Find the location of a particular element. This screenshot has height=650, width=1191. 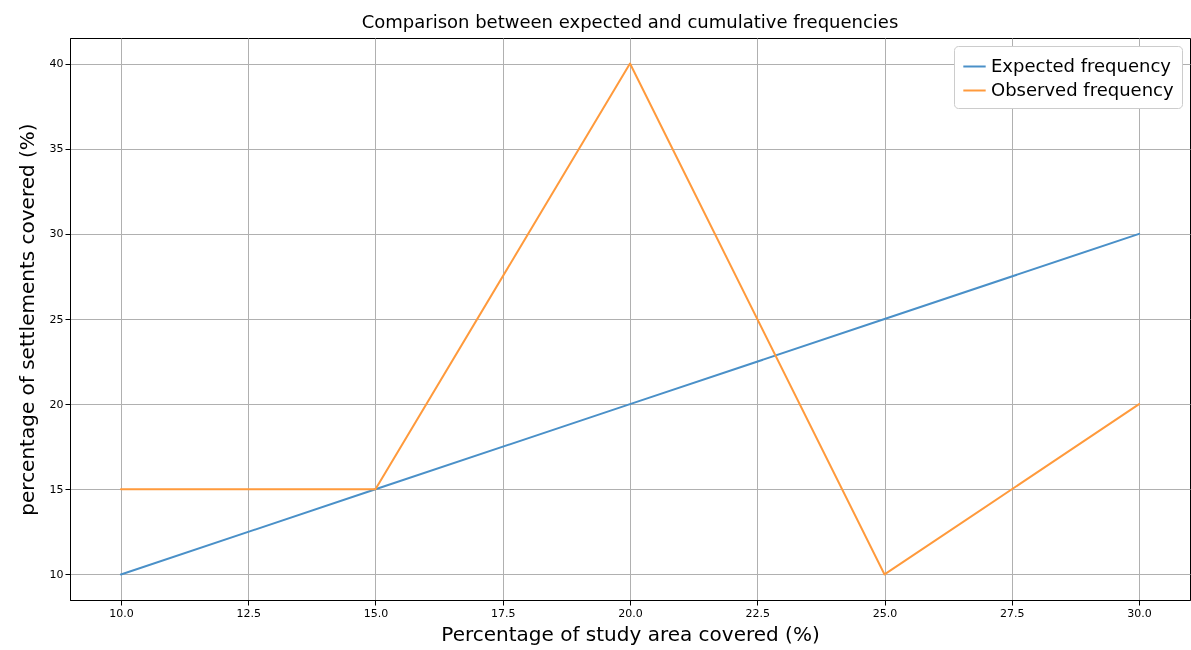

y-tick-label: 40 is located at coordinates (56, 64).